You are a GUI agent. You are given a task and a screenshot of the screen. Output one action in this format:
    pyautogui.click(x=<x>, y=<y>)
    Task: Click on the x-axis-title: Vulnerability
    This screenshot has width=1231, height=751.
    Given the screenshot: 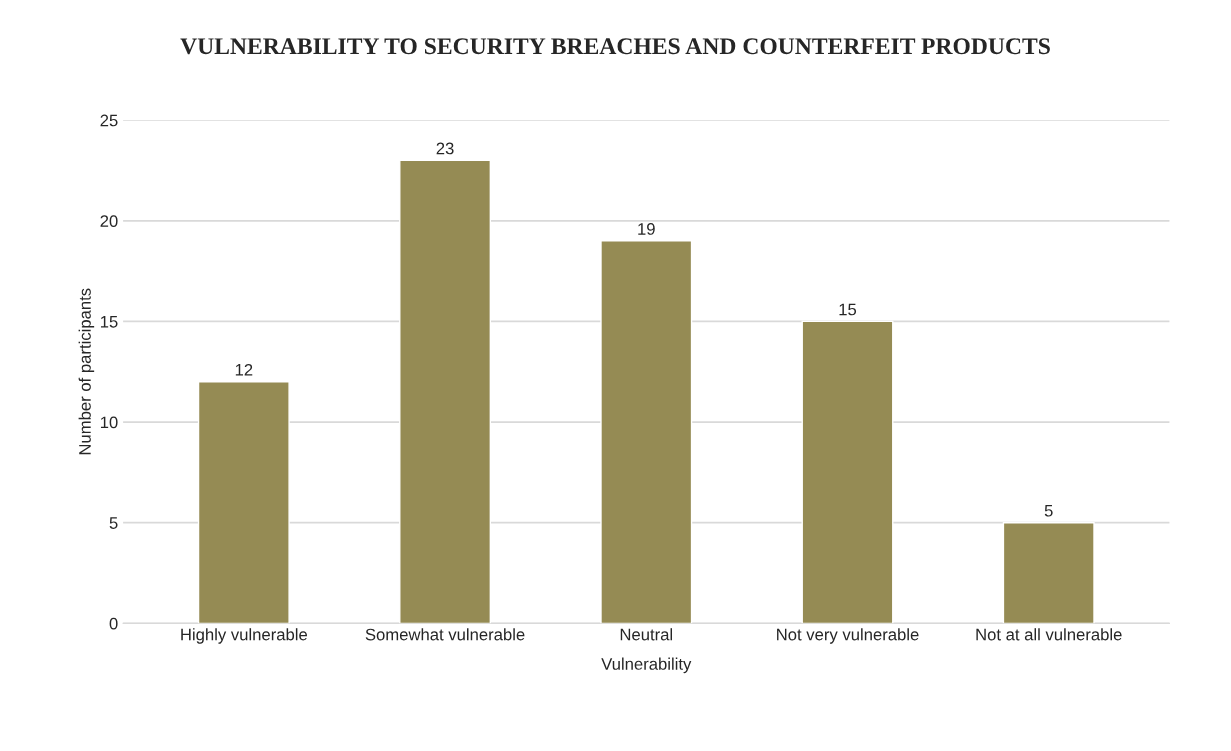 What is the action you would take?
    pyautogui.click(x=646, y=665)
    